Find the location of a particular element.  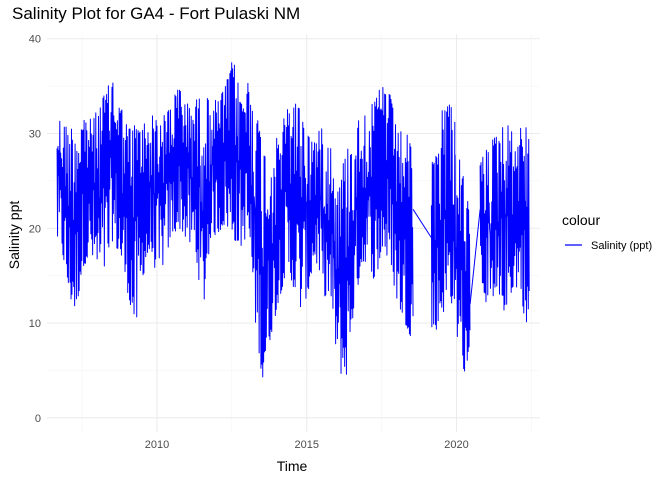

legend-title: colour is located at coordinates (581, 220).